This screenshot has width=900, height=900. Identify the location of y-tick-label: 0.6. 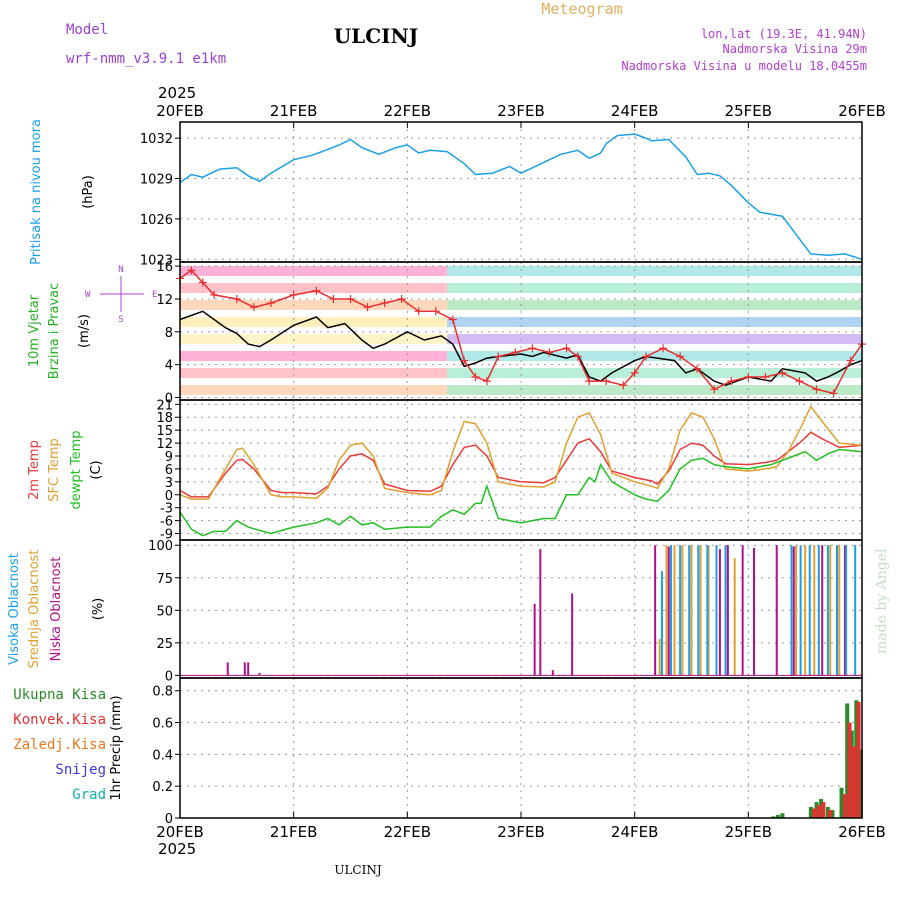
(162, 724).